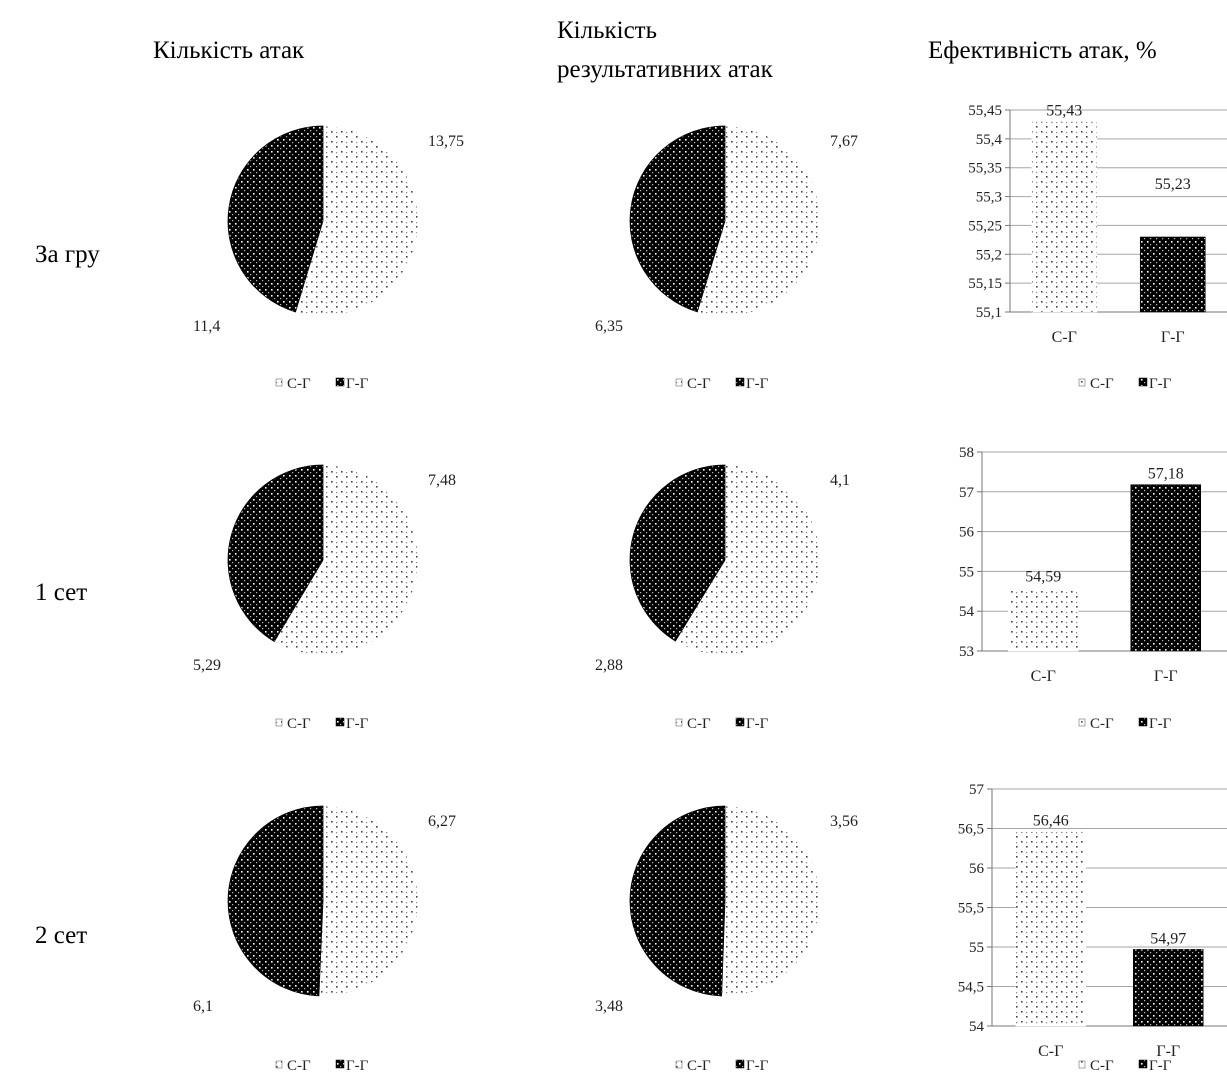 The height and width of the screenshot is (1075, 1227). I want to click on bar-tick-label-8-1: 54,5, so click(971, 988).